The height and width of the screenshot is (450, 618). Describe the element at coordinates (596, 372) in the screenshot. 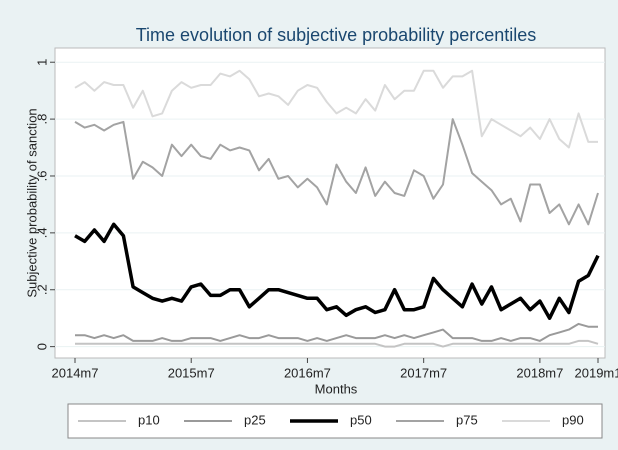

I see `x-tick-label: 2019m1` at that location.